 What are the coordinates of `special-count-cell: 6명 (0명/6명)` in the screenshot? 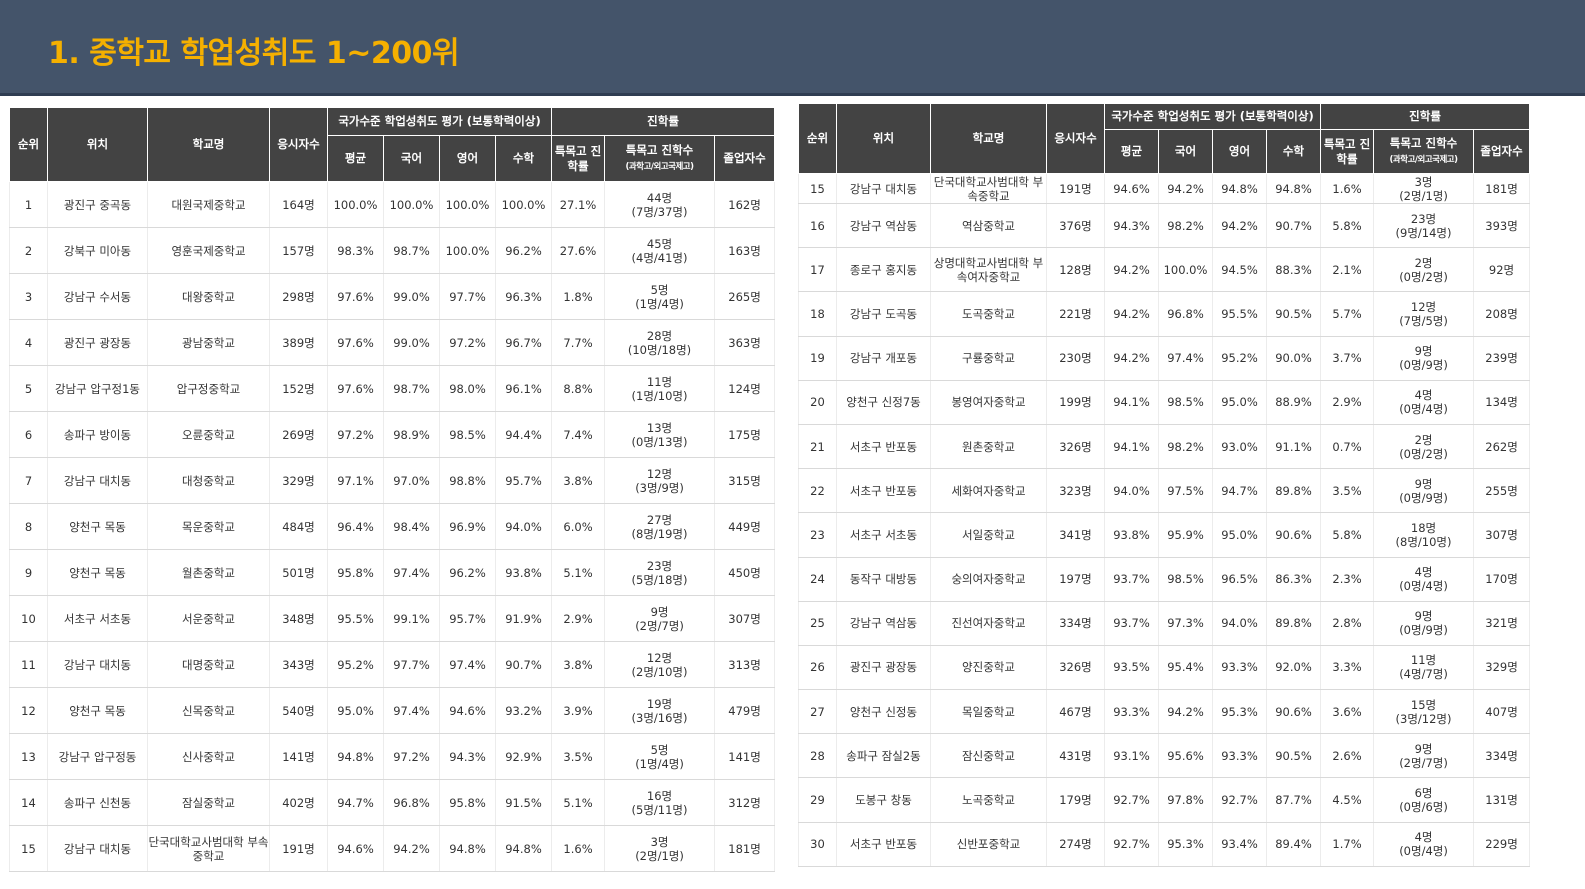 It's located at (1424, 800).